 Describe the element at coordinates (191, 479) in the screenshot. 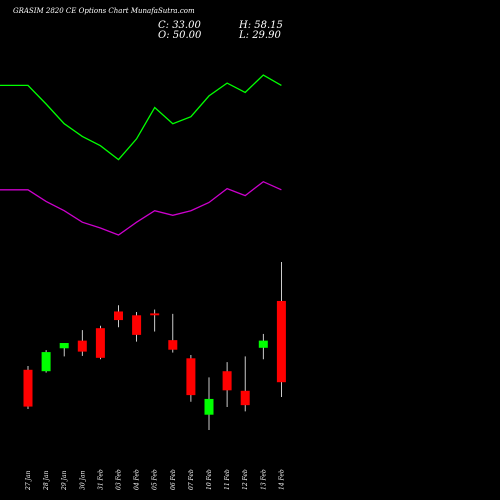

I see `x-tick-label: 07 Feb` at that location.